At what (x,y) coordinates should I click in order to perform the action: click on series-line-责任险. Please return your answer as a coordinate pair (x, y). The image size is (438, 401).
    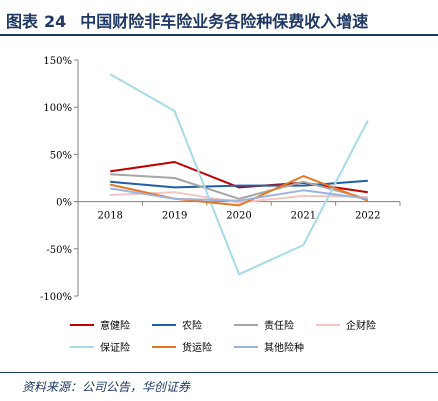
    Looking at the image, I should click on (239, 186).